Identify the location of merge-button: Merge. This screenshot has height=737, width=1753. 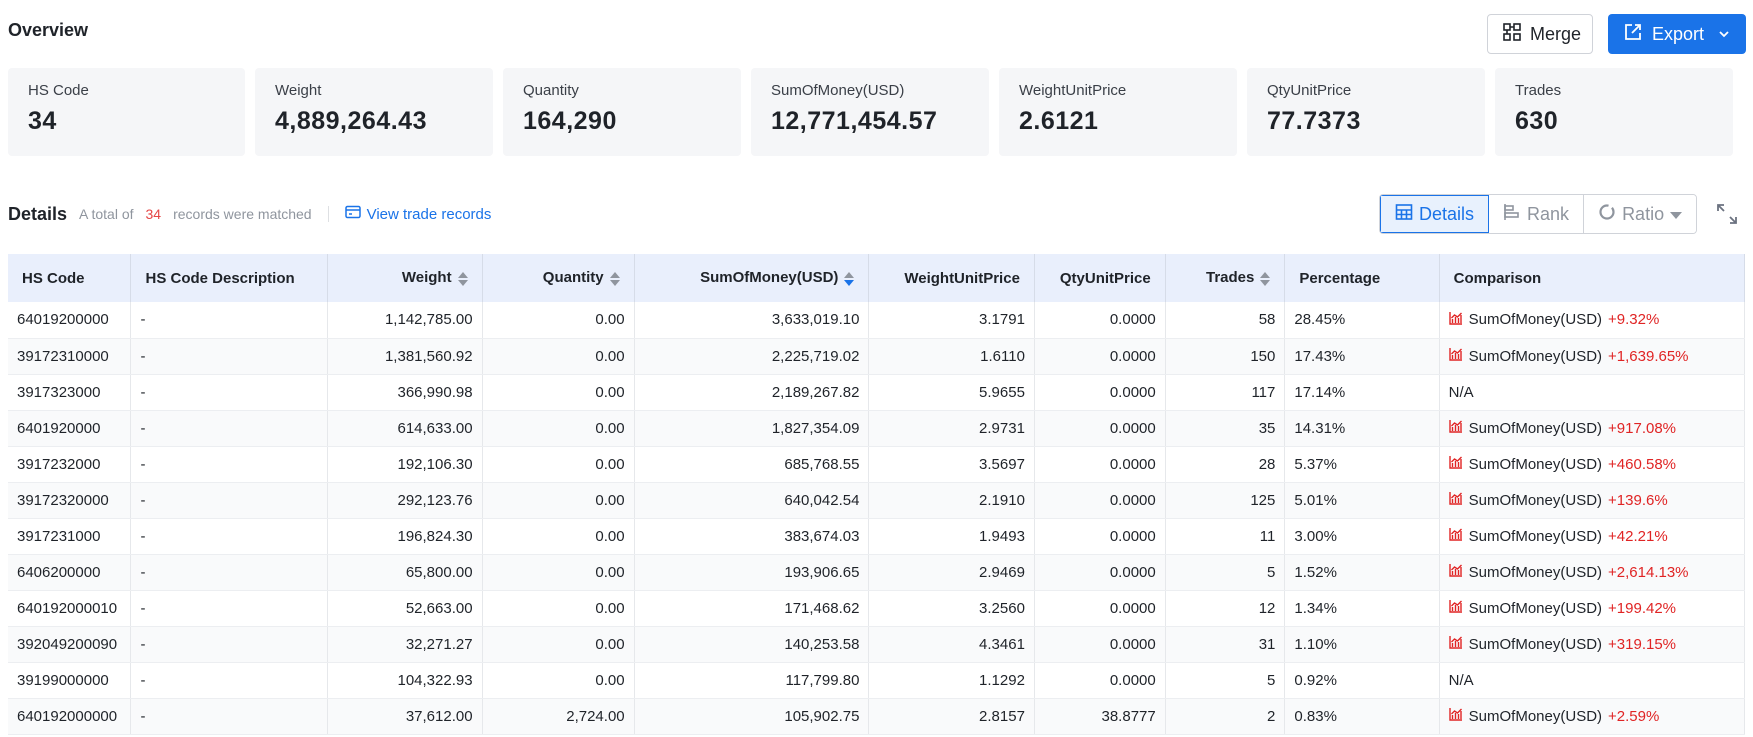
(1540, 34).